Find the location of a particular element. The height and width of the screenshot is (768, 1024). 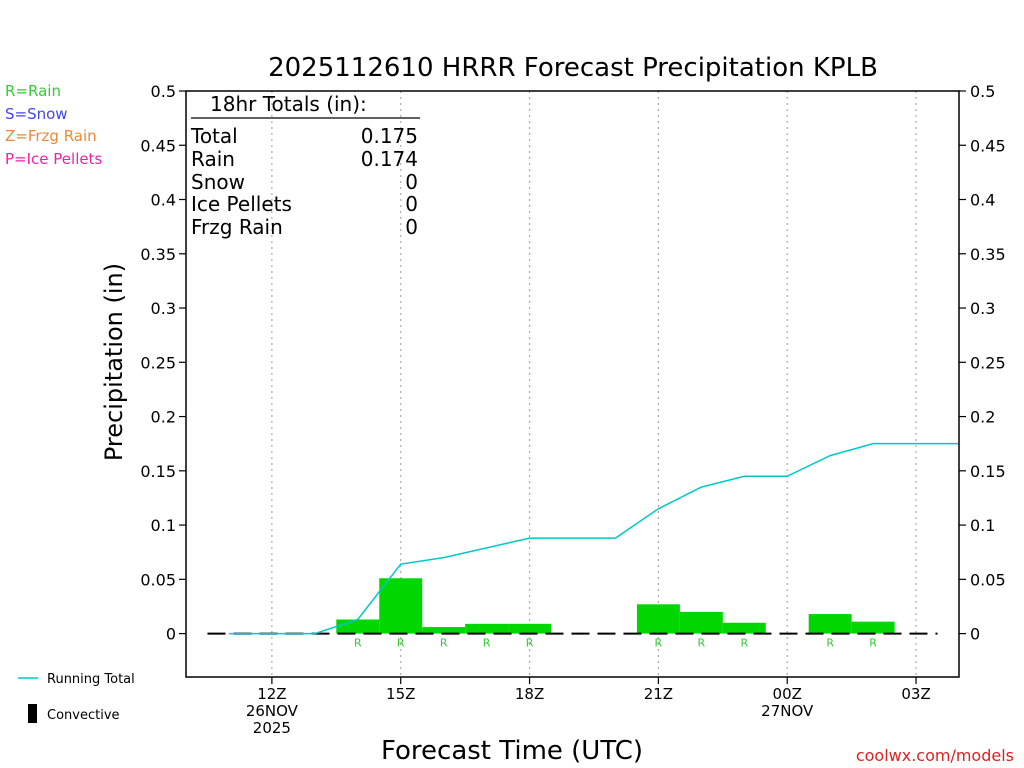

y-tick-label-right-6: 0.3 is located at coordinates (982, 308).